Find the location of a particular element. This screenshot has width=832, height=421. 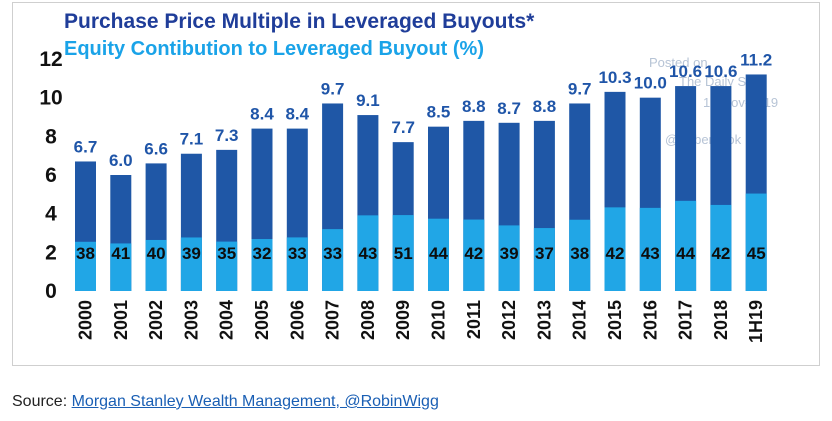

equity-value-label: 40 is located at coordinates (156, 253).